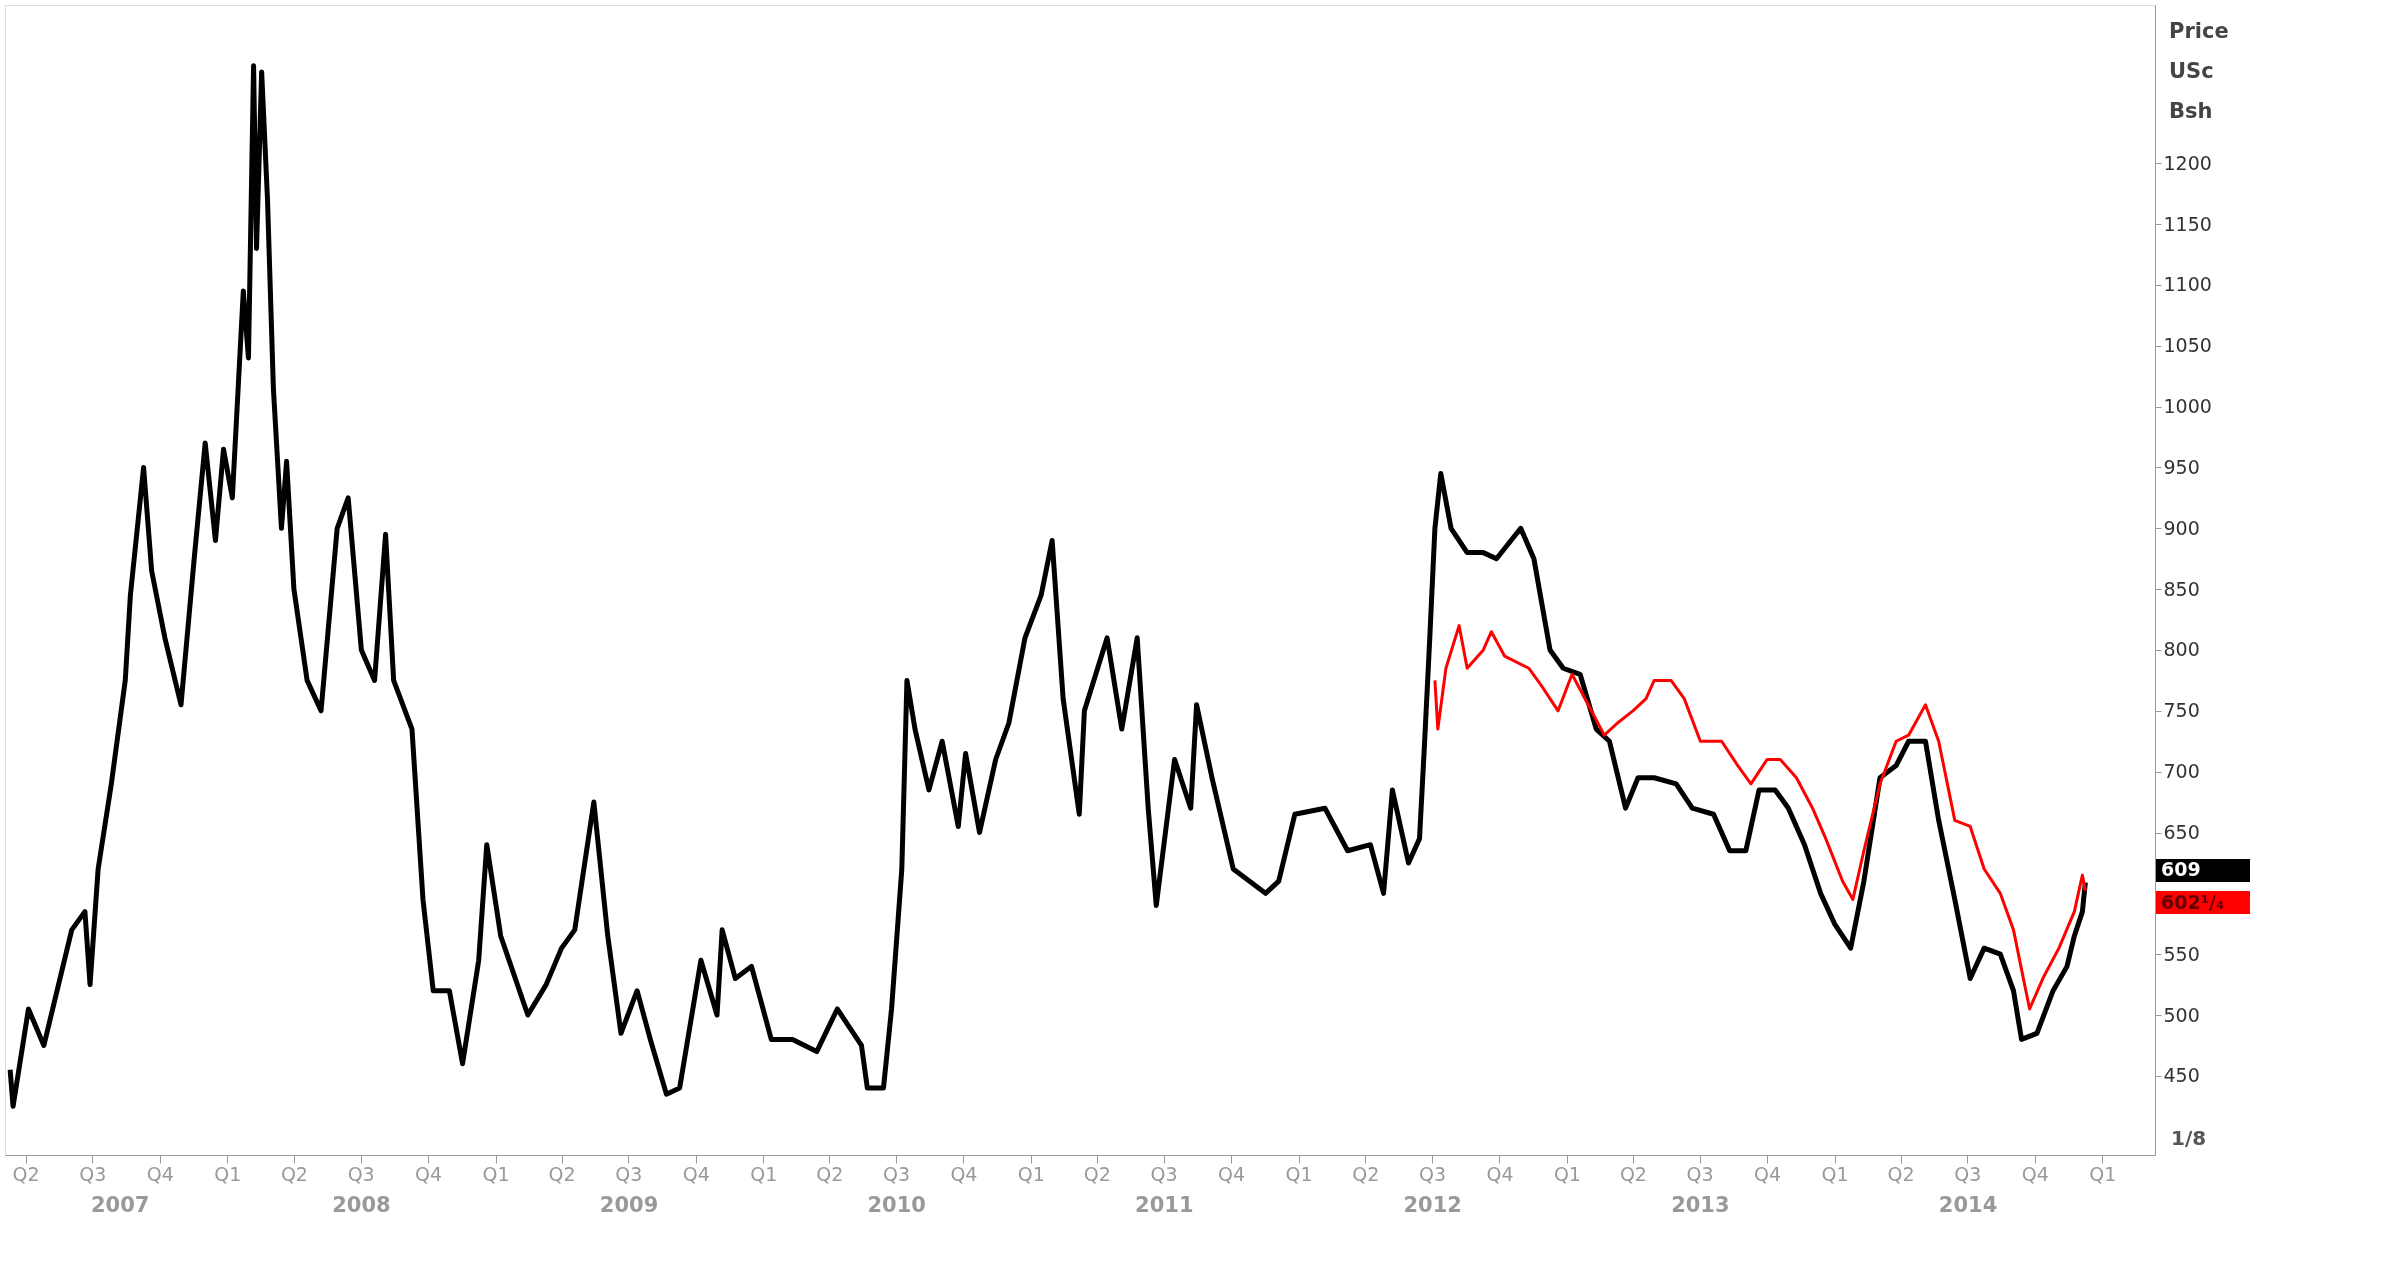 The width and height of the screenshot is (2392, 1263). I want to click on x2-tick-label: 2009, so click(629, 1205).